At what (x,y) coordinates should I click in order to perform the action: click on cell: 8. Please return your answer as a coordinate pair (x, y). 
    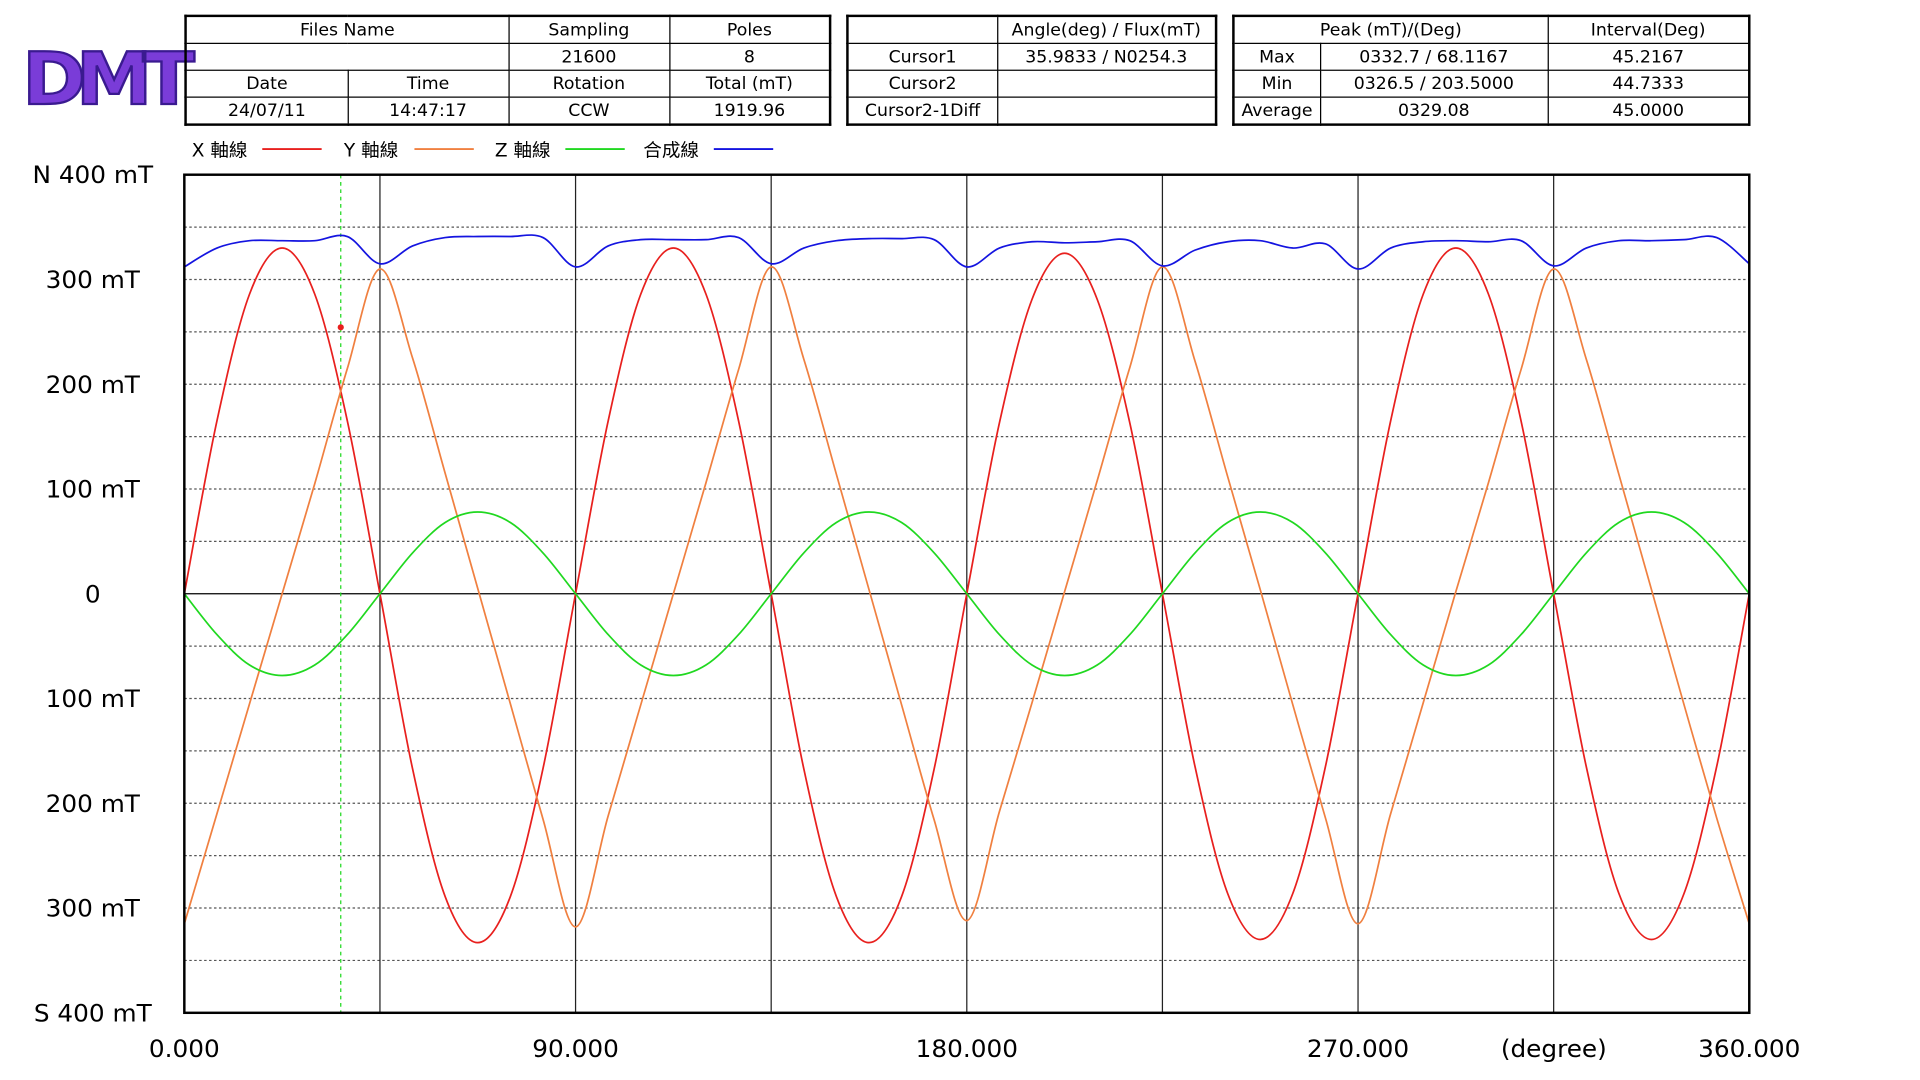
    Looking at the image, I should click on (749, 56).